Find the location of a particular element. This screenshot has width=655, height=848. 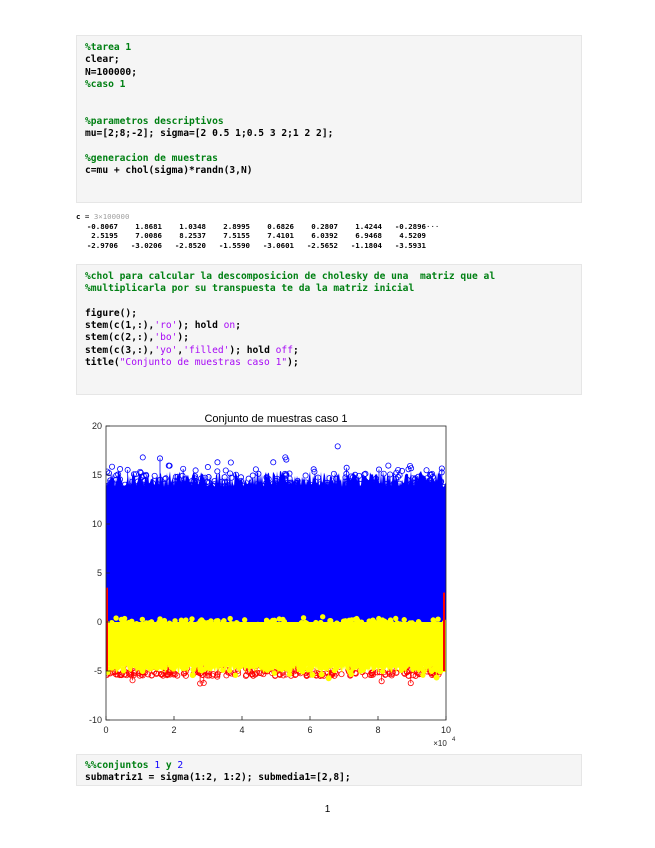

code-token: 'bo' is located at coordinates (166, 338).